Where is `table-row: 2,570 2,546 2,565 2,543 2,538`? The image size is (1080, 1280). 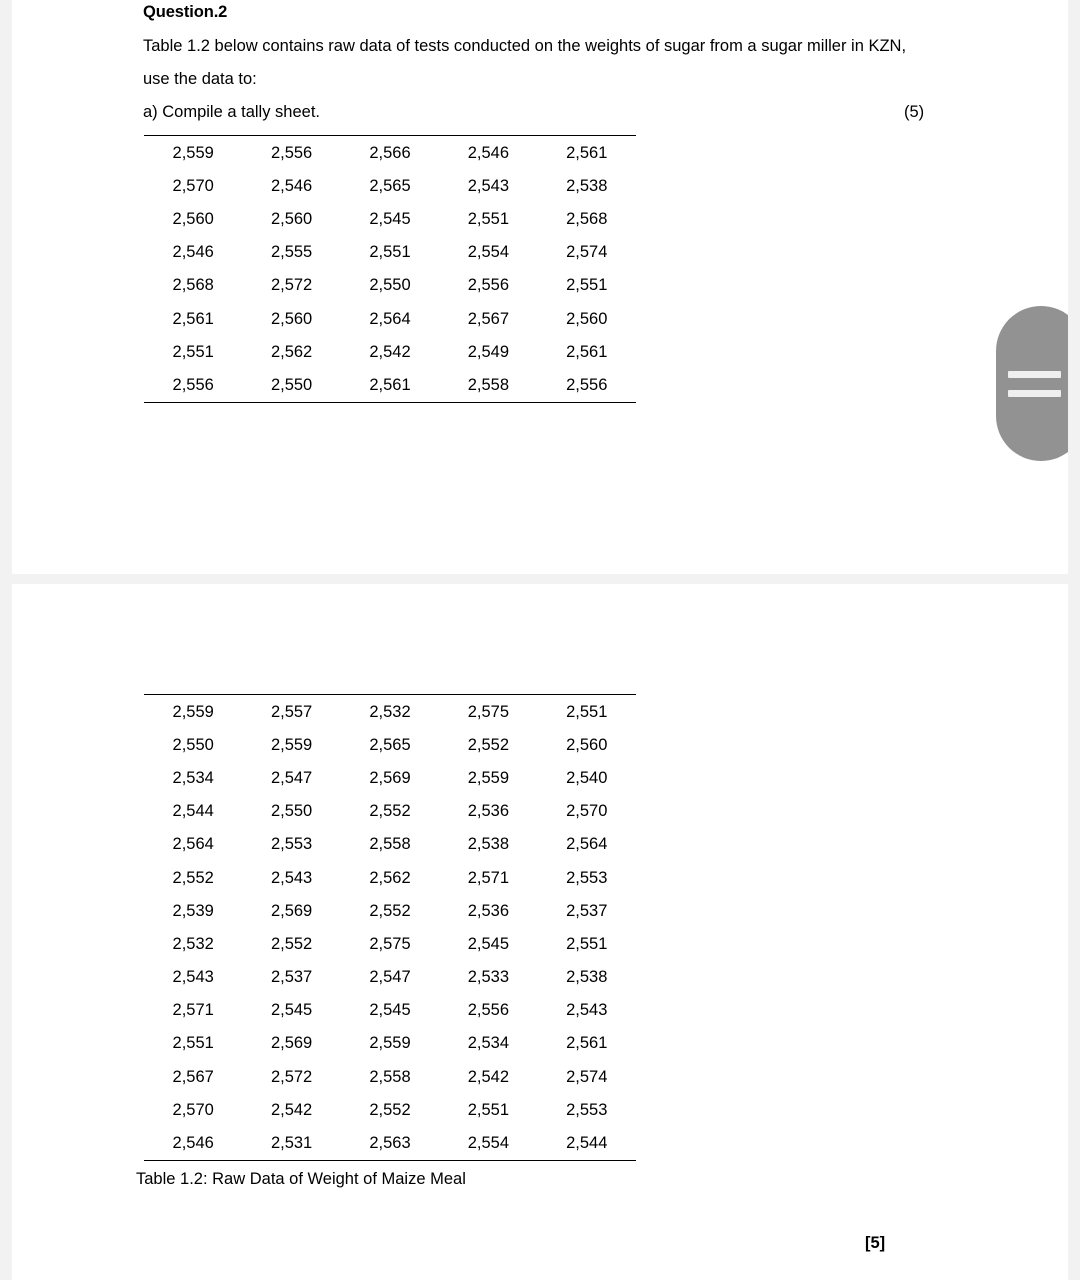
table-row: 2,570 2,546 2,565 2,543 2,538 is located at coordinates (390, 185).